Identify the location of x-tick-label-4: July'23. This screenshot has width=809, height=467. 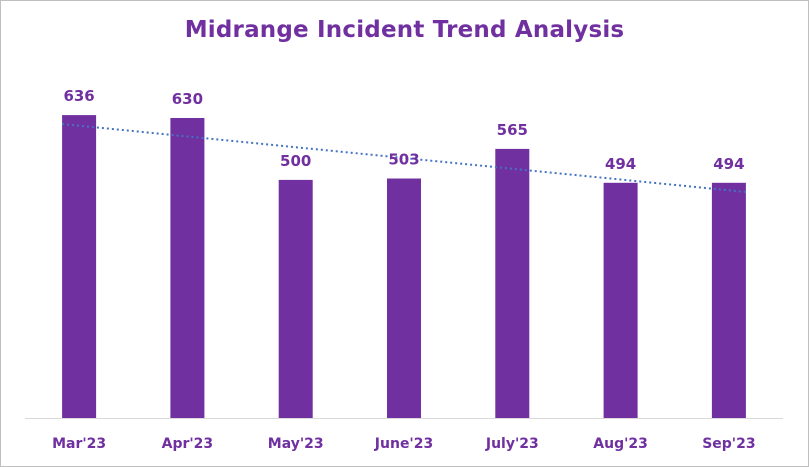
(512, 444).